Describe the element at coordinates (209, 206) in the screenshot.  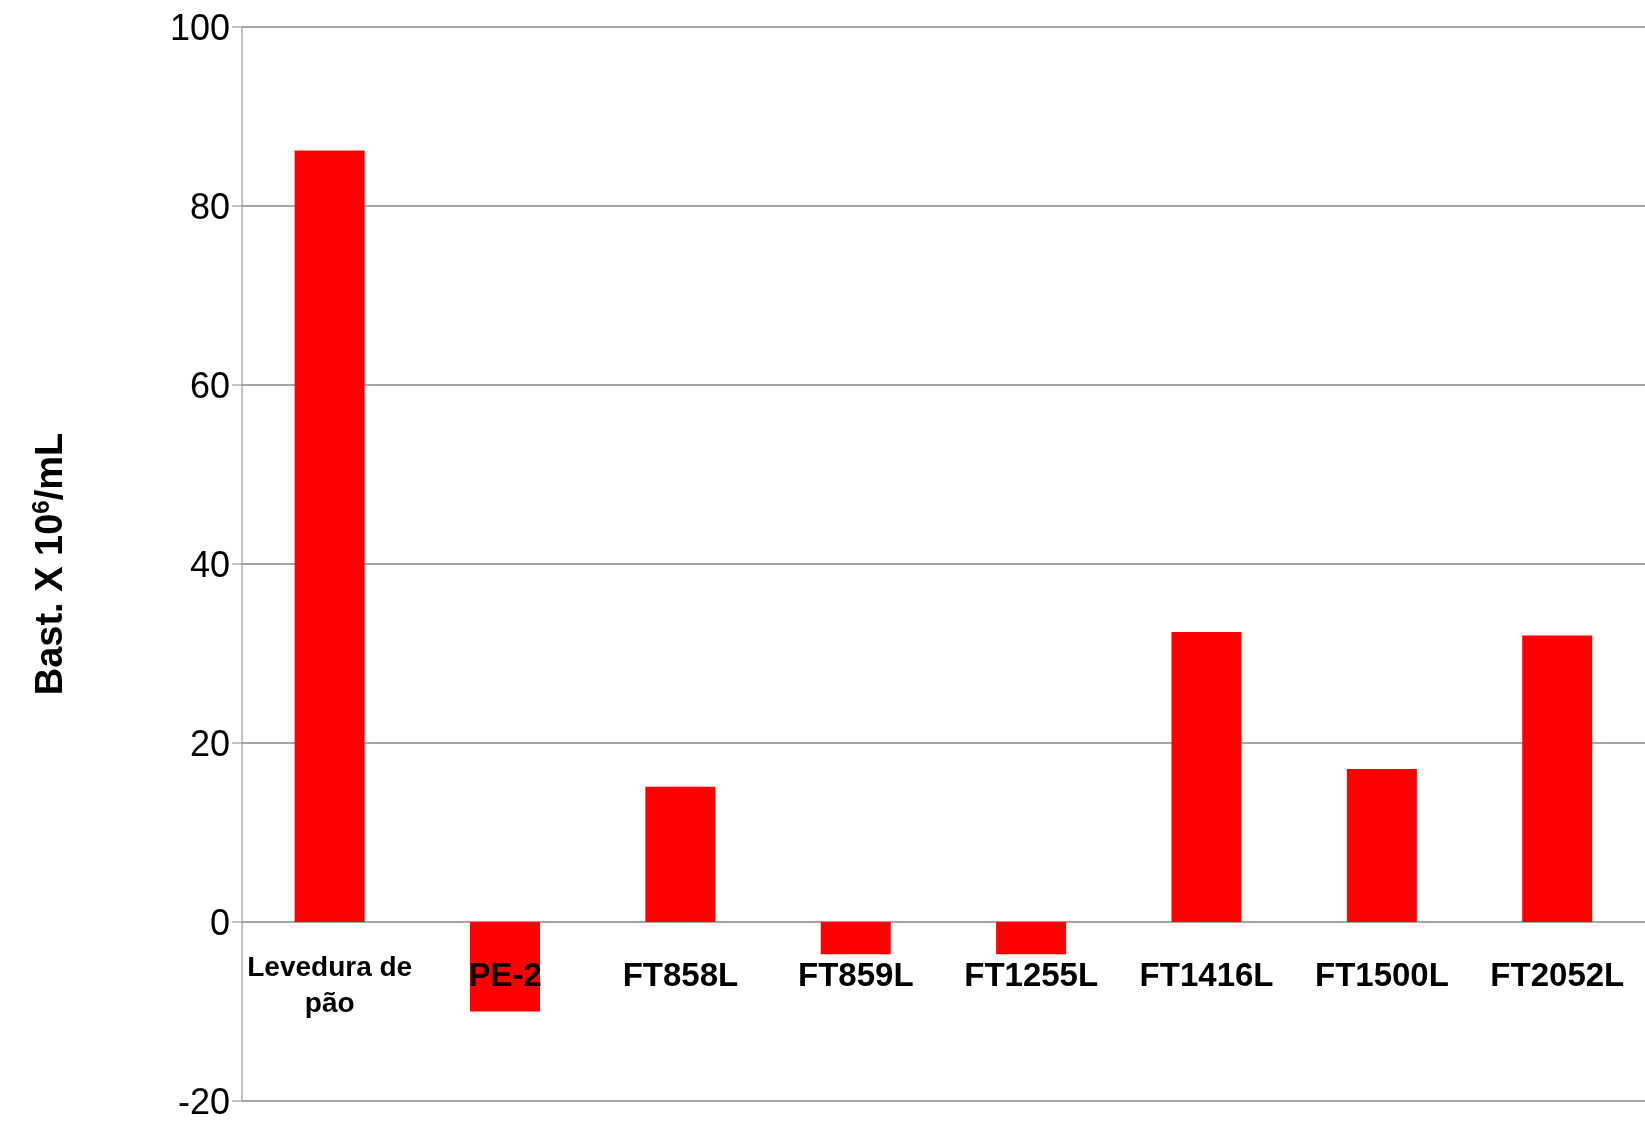
I see `y-tick-label: 80` at that location.